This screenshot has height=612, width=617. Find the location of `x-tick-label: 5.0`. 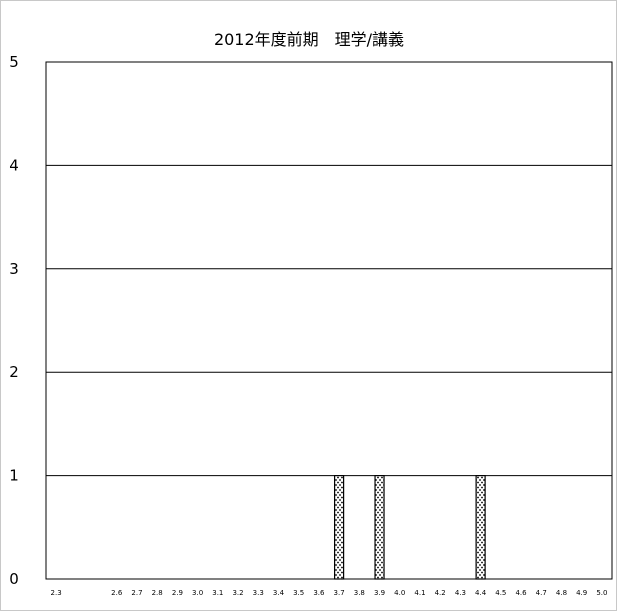

x-tick-label: 5.0 is located at coordinates (601, 593).